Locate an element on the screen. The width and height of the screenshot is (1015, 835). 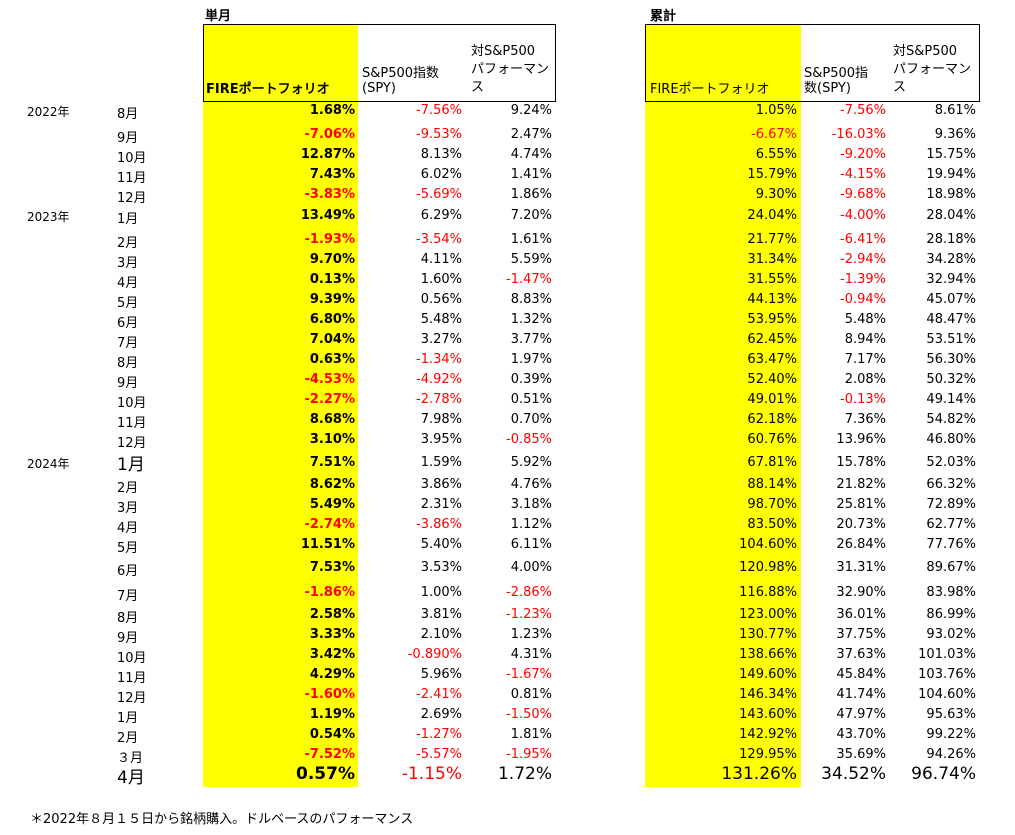
cumulative-vs-value: 66.32% is located at coordinates (951, 484).